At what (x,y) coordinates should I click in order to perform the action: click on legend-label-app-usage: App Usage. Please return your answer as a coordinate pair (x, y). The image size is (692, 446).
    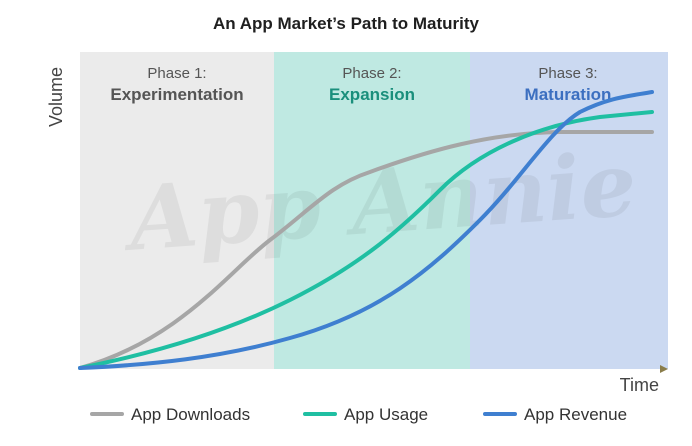
    Looking at the image, I should click on (386, 414).